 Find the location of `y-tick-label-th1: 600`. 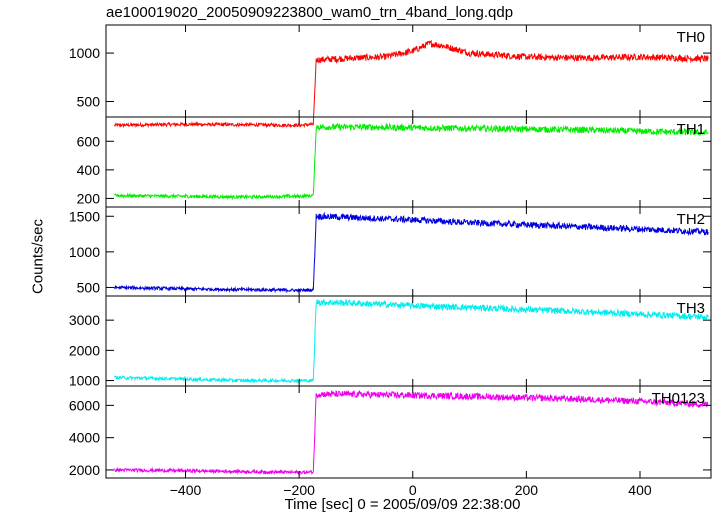

y-tick-label-th1: 600 is located at coordinates (89, 141).